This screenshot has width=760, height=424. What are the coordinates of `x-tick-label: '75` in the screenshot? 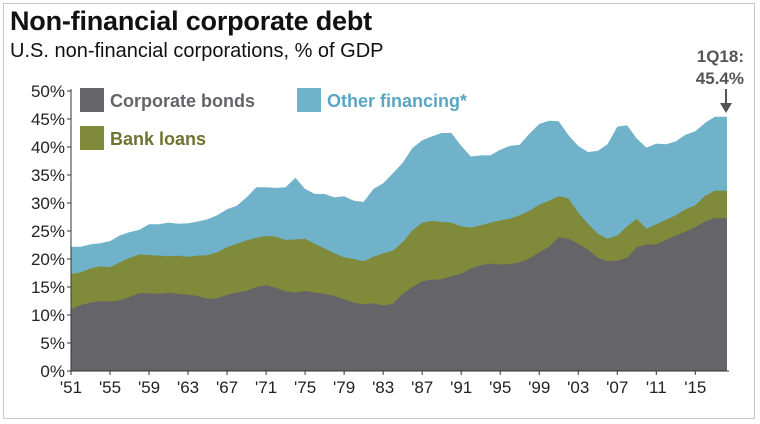 It's located at (305, 387).